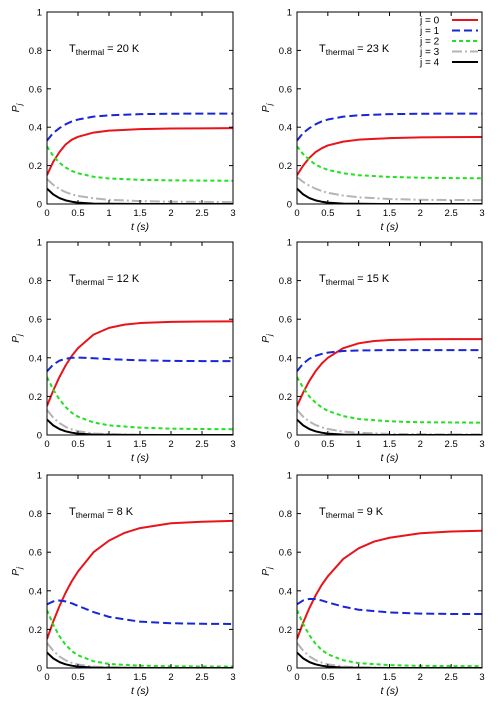 The width and height of the screenshot is (500, 705). I want to click on temperature-annotation: Tthermal = 12 K, so click(104, 280).